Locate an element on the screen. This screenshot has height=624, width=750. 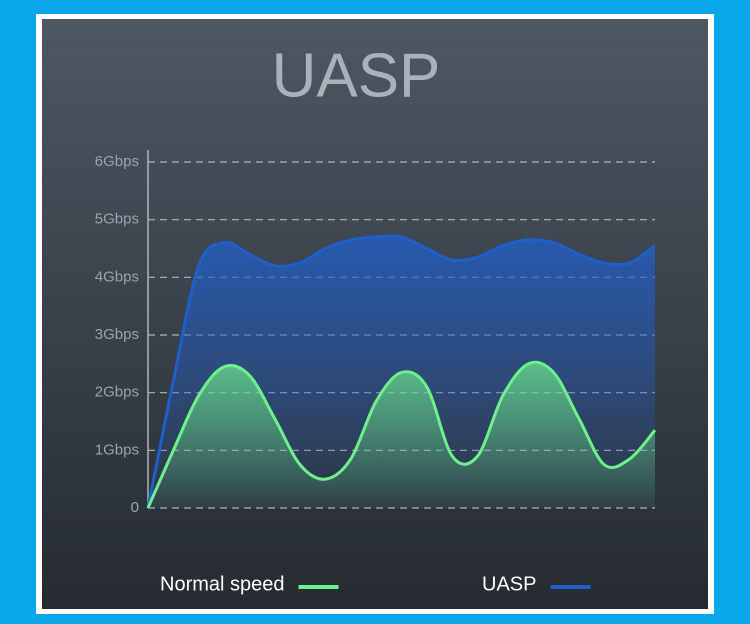
y-tick-label: 4Gbps is located at coordinates (117, 276).